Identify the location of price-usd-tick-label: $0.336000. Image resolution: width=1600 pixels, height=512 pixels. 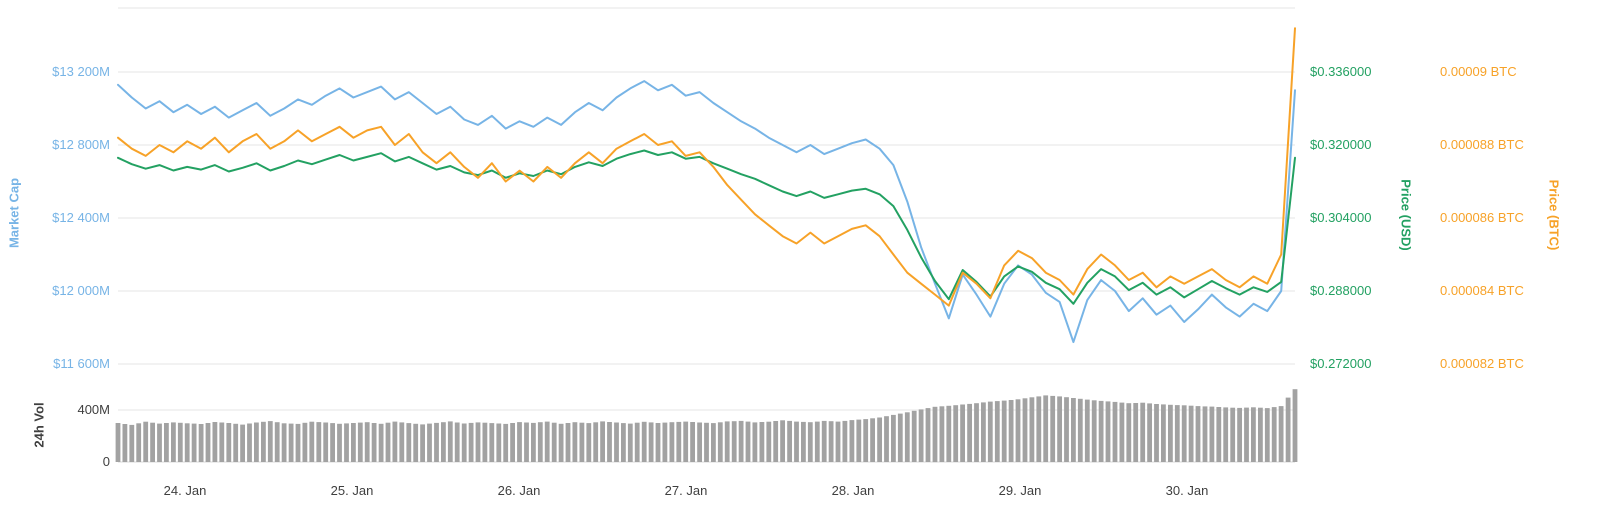
(1341, 71).